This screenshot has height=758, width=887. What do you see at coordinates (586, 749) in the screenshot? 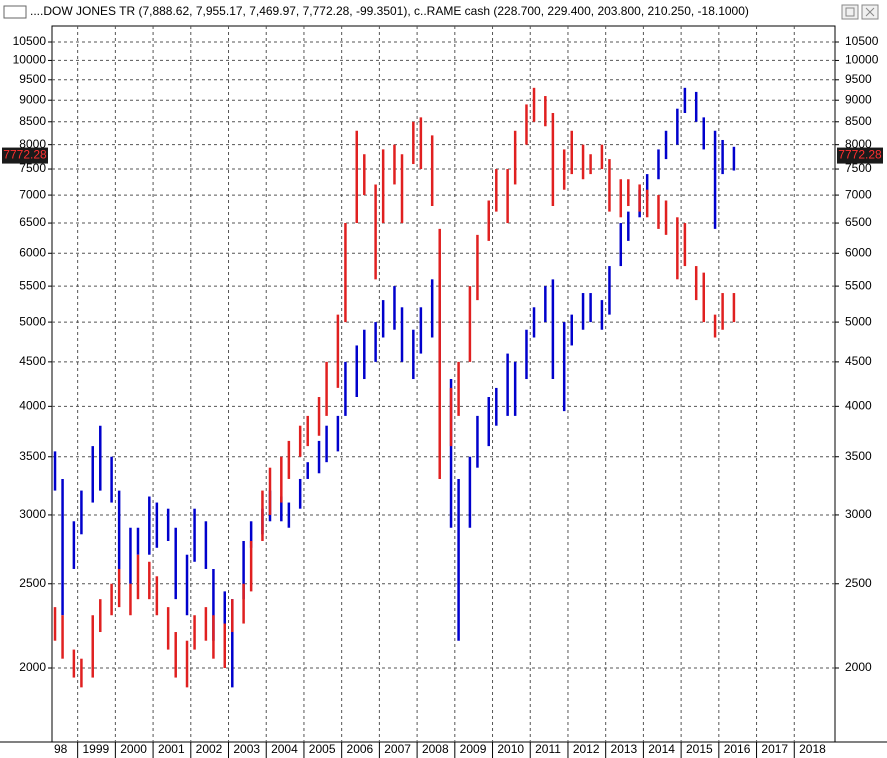
I see `x-tick-label: 2012` at bounding box center [586, 749].